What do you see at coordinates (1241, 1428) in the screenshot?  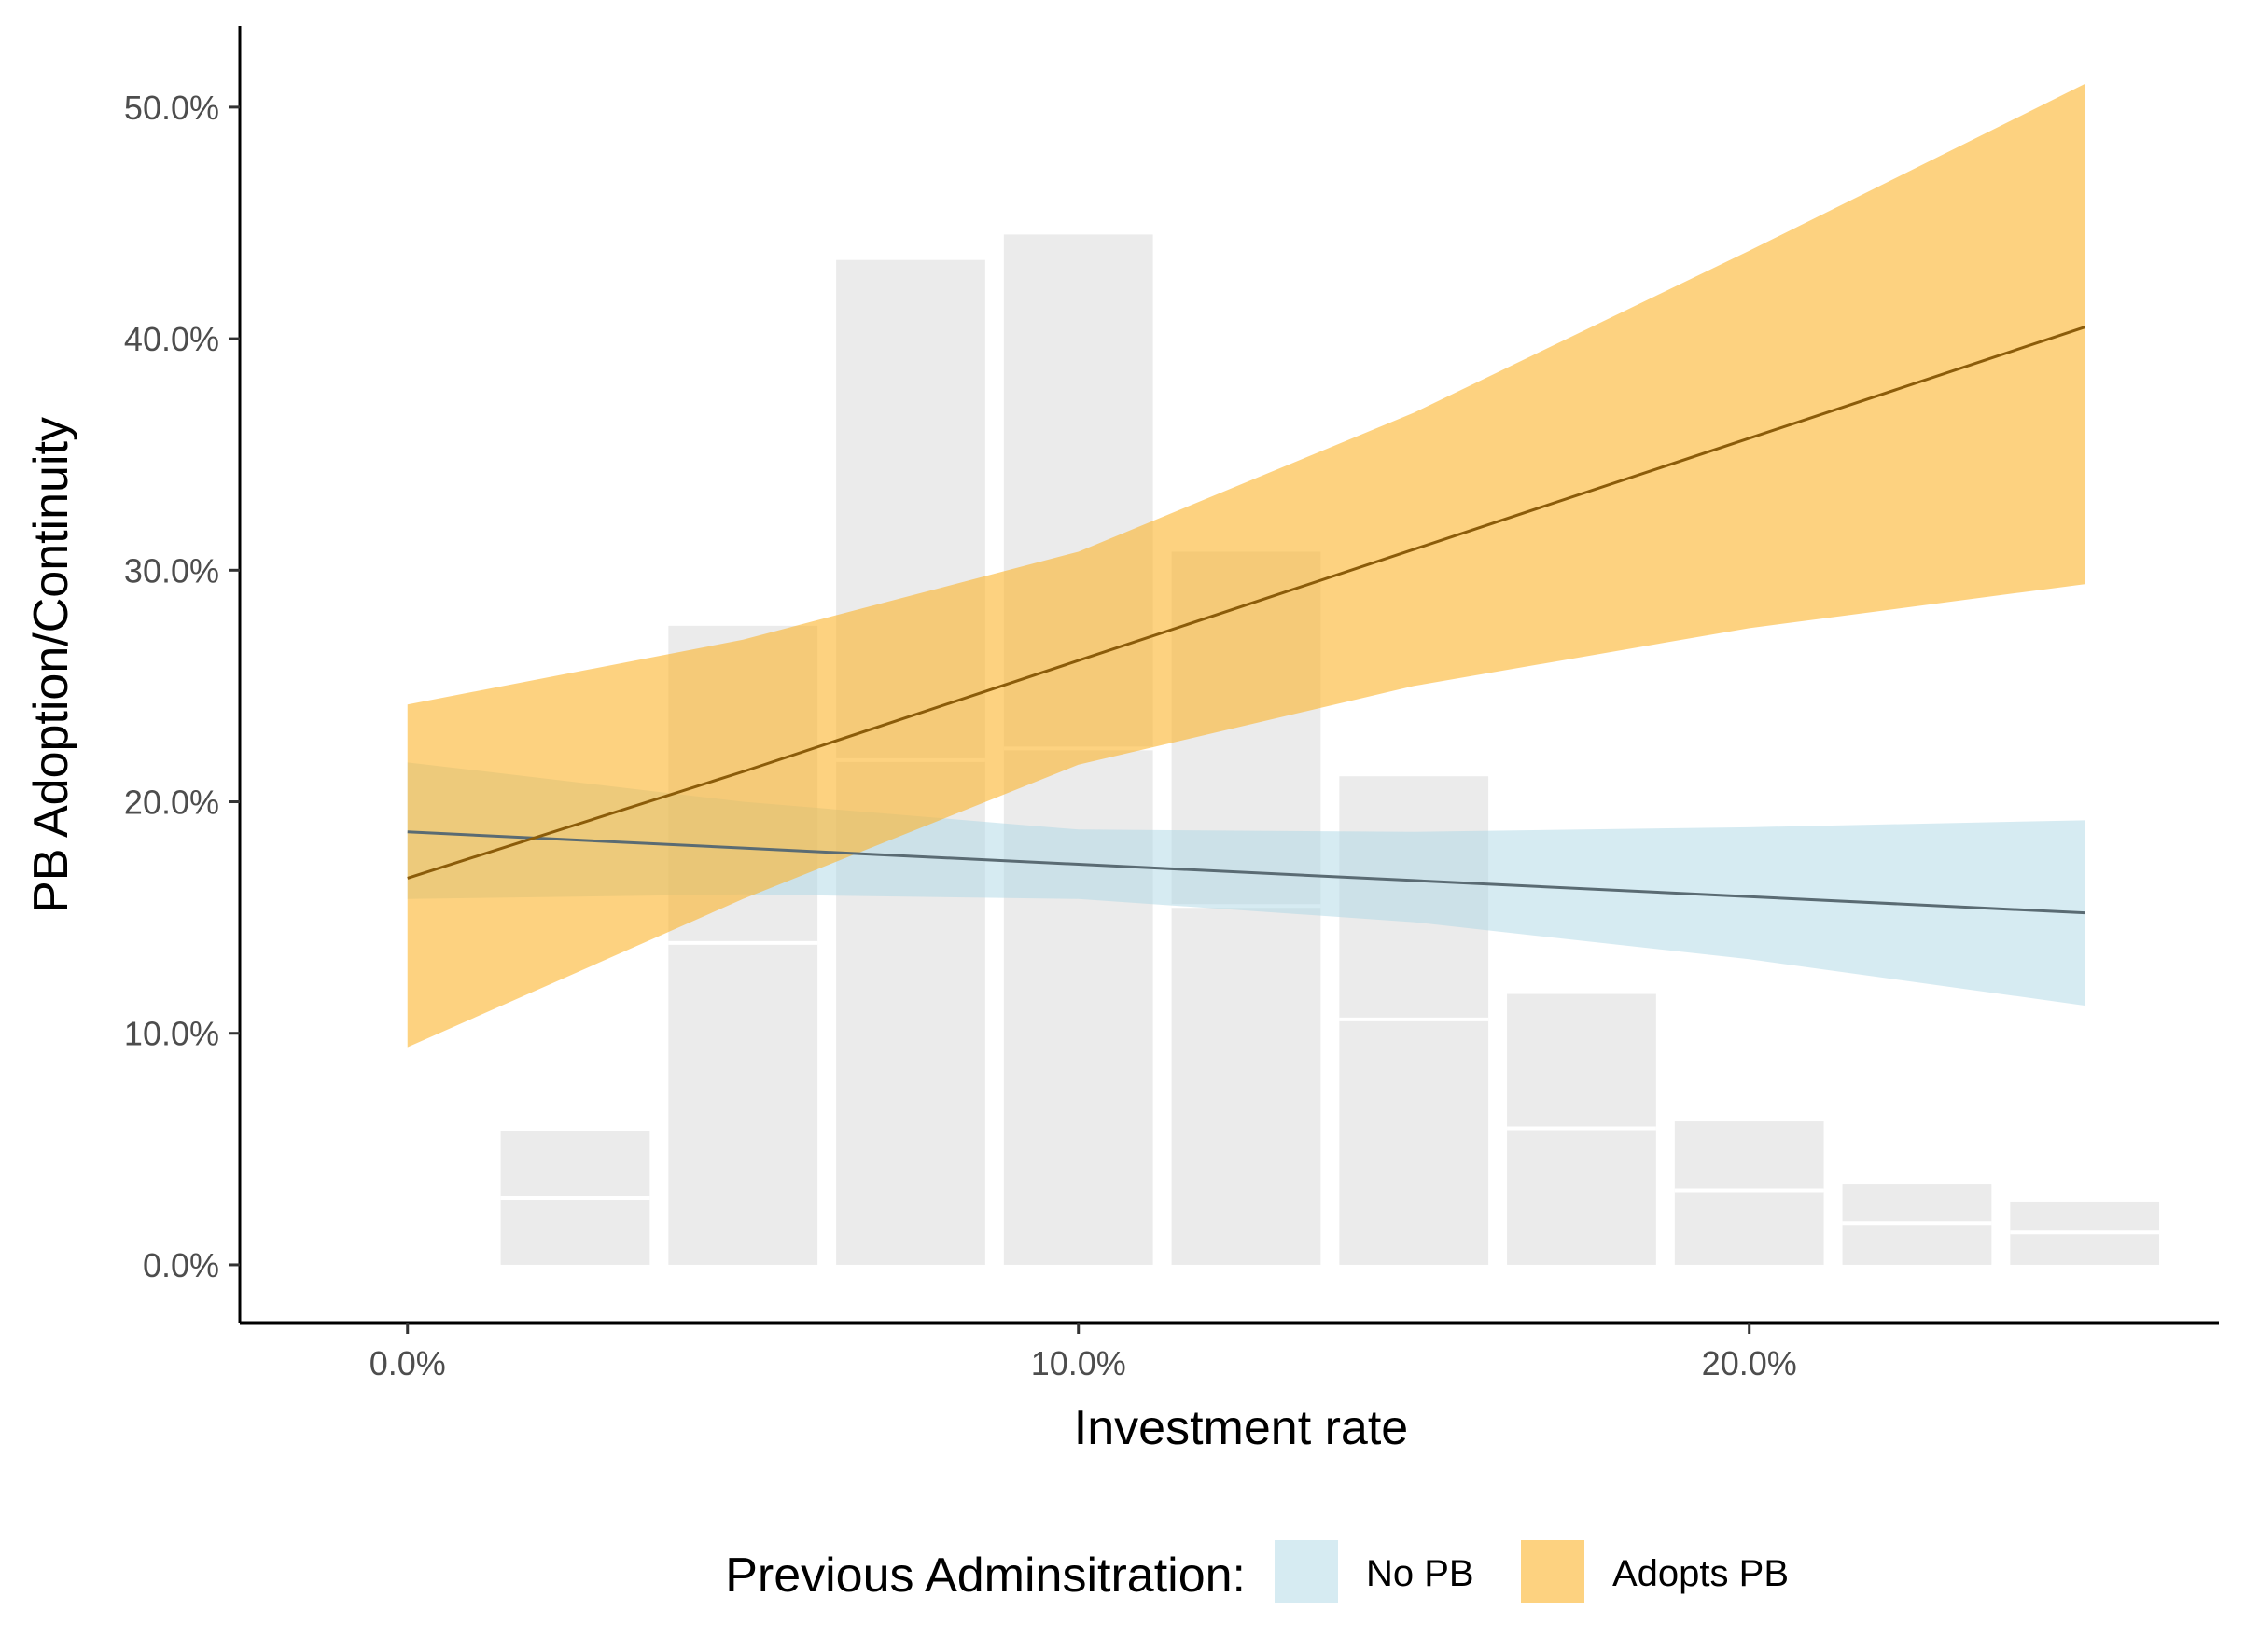 I see `x-axis-title: Investment rate` at bounding box center [1241, 1428].